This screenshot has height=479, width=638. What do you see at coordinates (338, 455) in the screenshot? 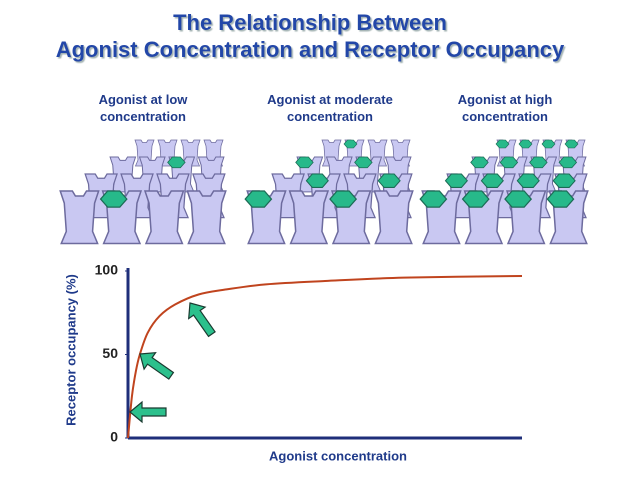
I see `x-axis-label: Agonist concentration` at bounding box center [338, 455].